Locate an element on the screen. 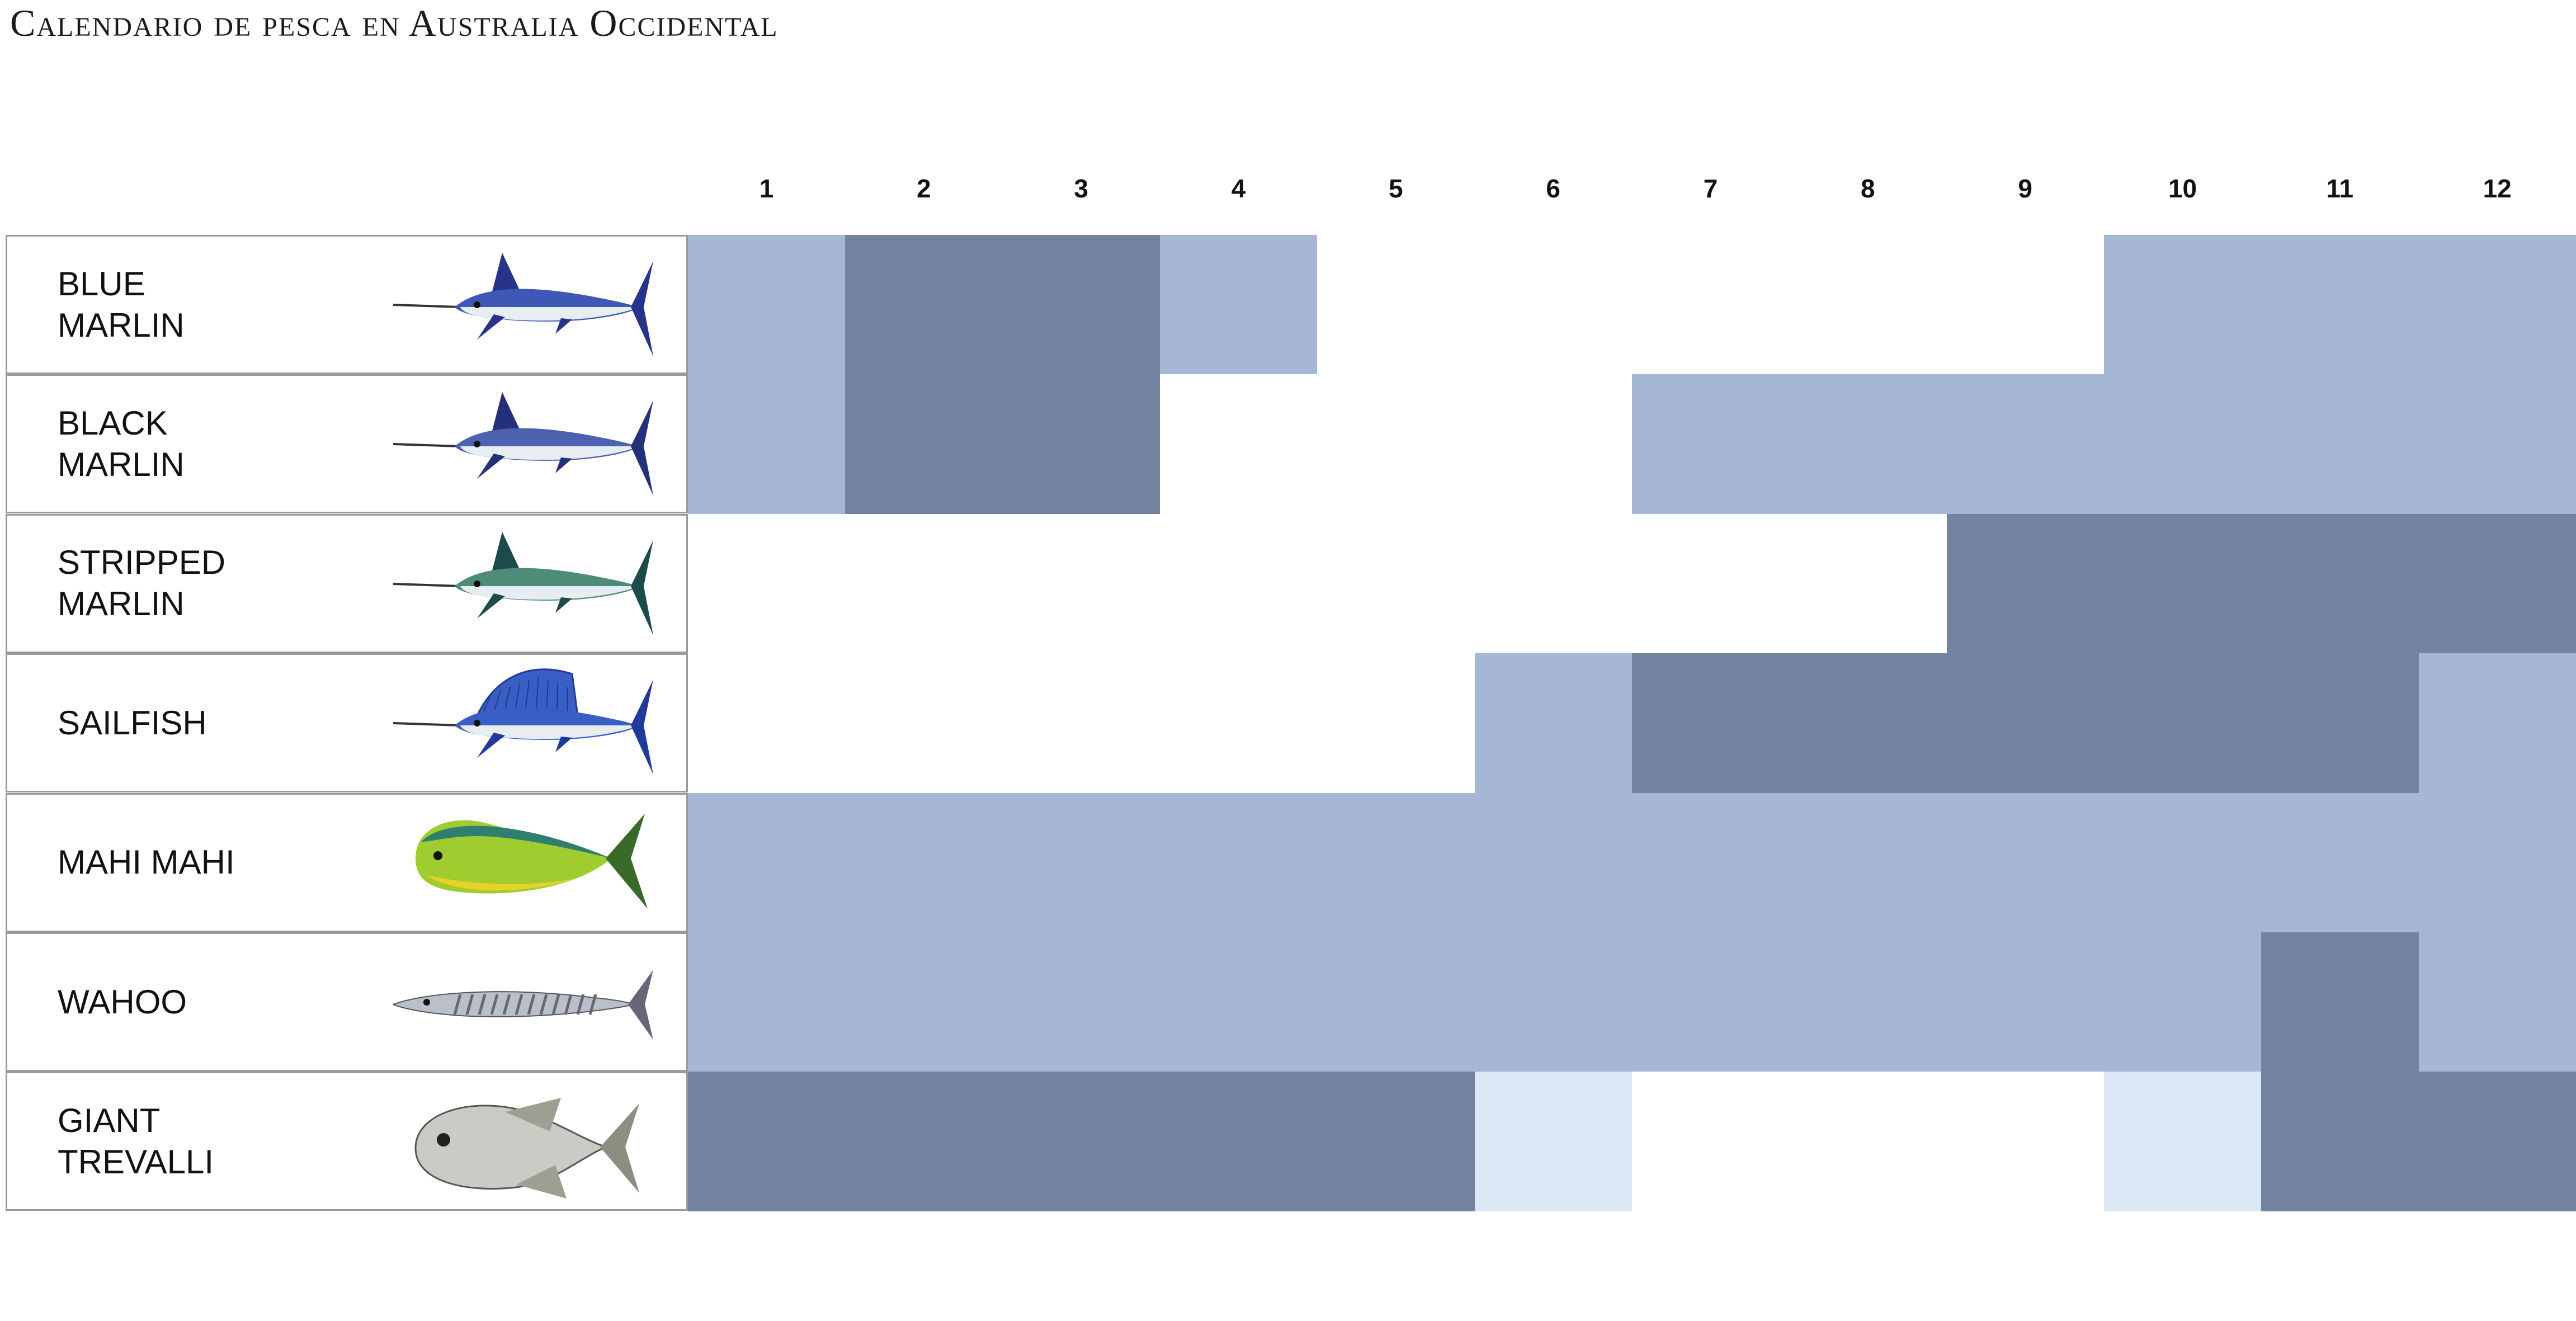 The width and height of the screenshot is (2576, 1321). species-row: Sailfish is located at coordinates (347, 723).